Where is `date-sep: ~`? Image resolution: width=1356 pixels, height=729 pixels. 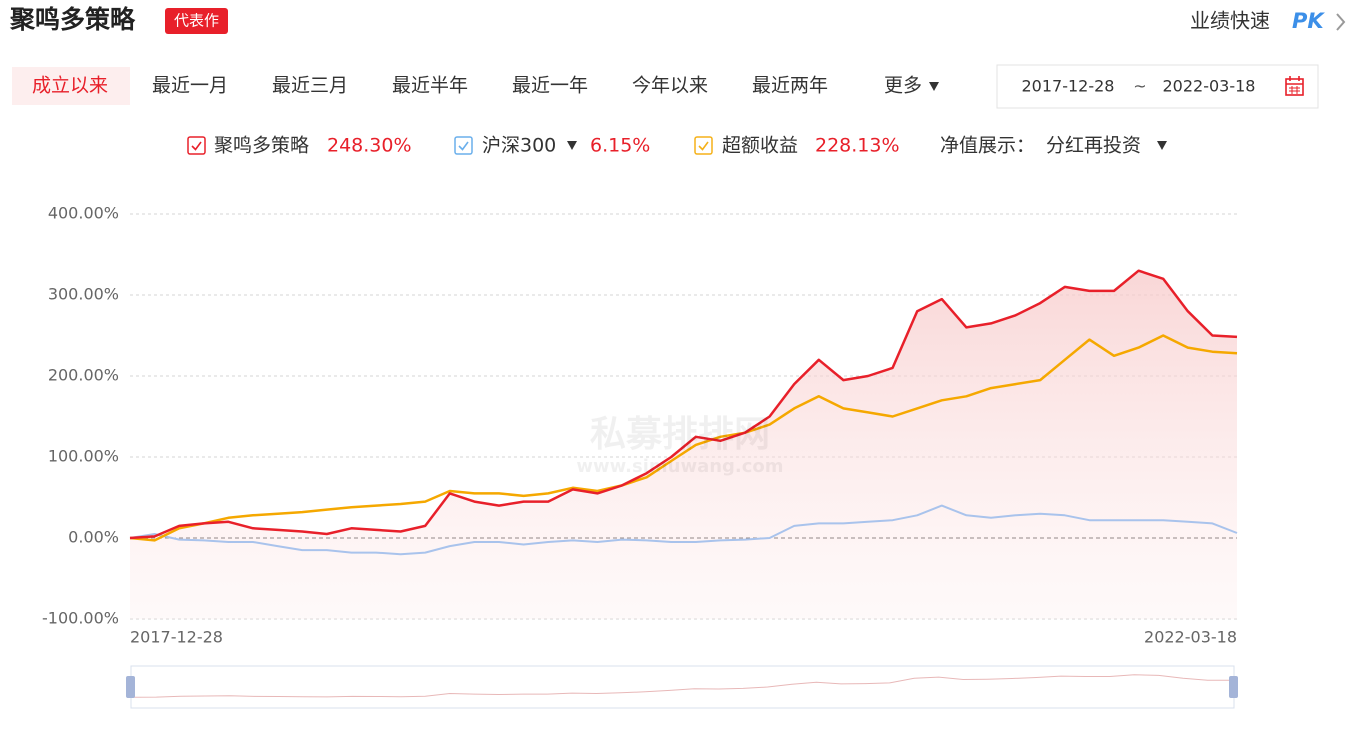
date-sep: ~ is located at coordinates (1139, 86).